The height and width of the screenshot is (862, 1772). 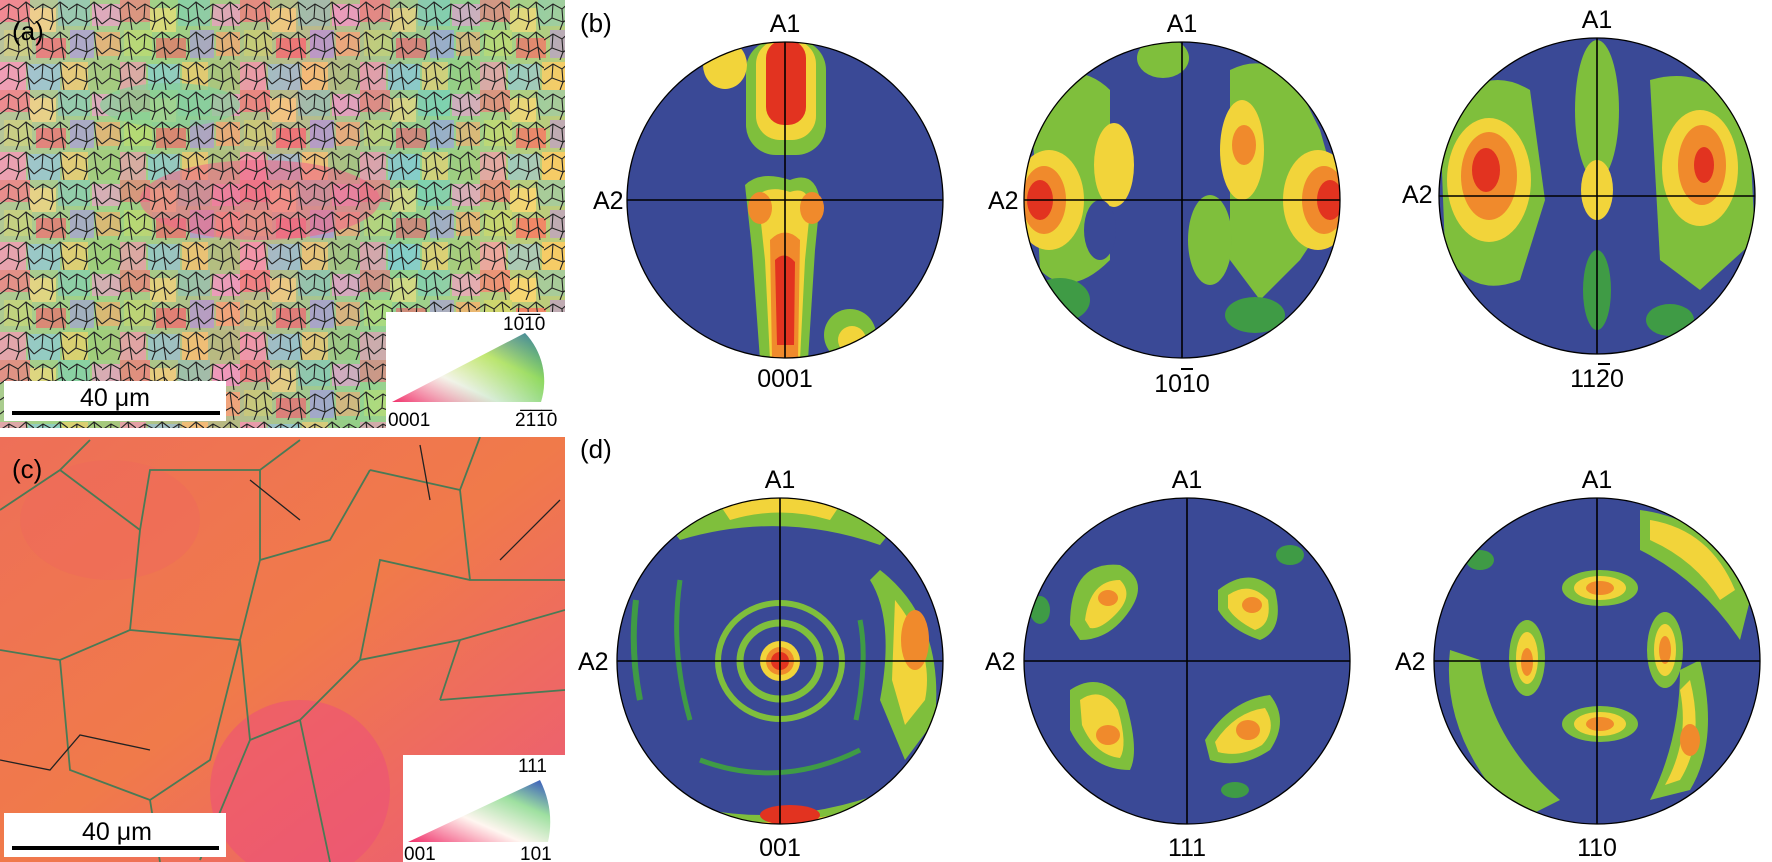 What do you see at coordinates (1597, 480) in the screenshot?
I see `pf-110-axis-top: A1` at bounding box center [1597, 480].